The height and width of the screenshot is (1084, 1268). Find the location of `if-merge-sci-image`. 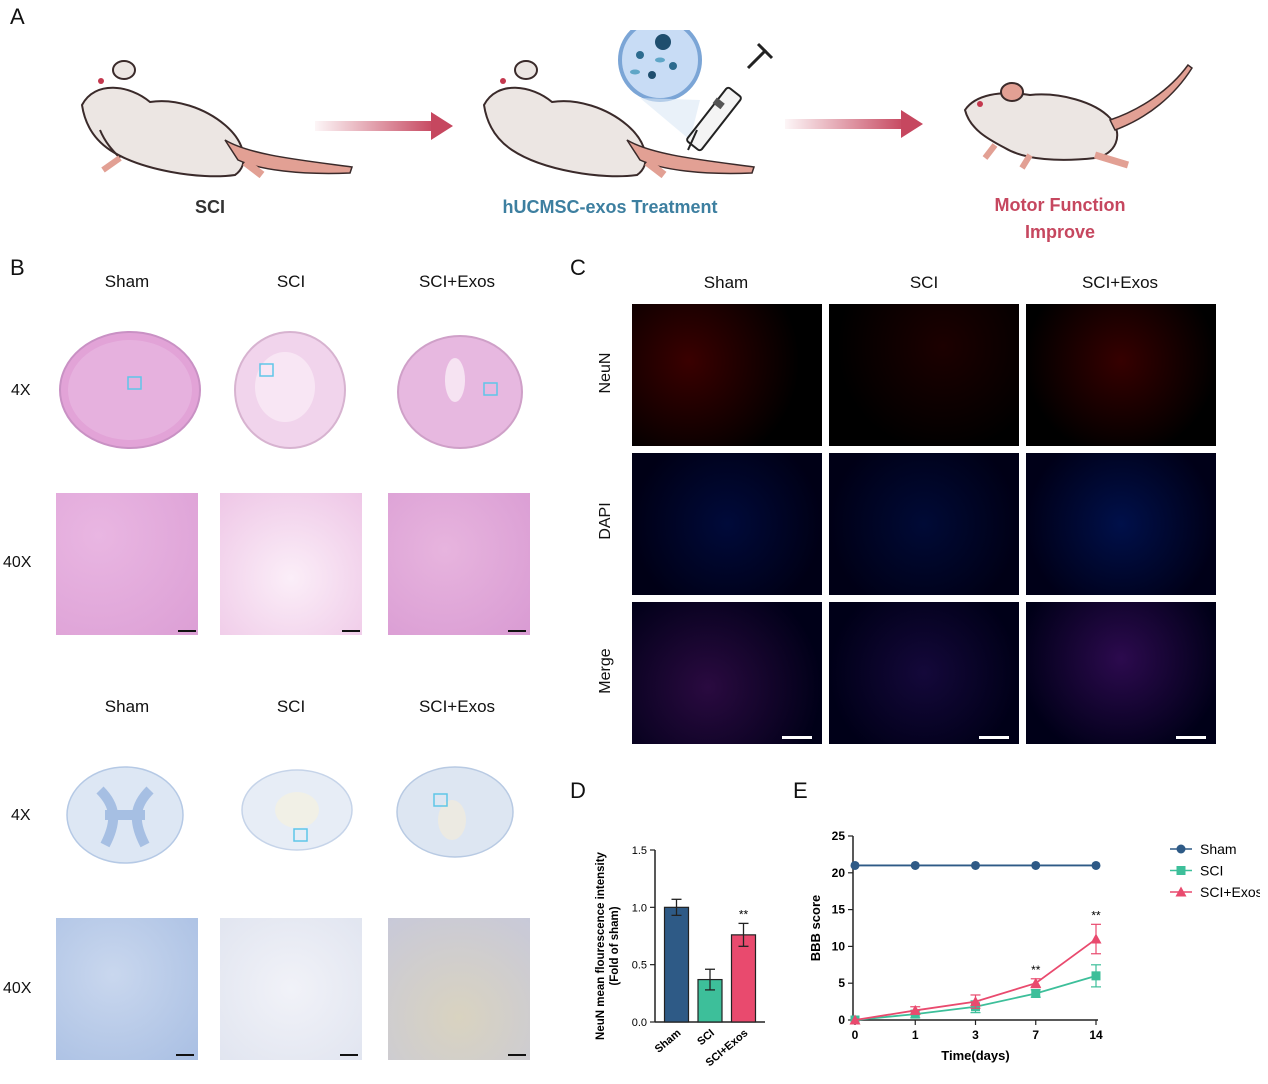

if-merge-sci-image is located at coordinates (924, 673).